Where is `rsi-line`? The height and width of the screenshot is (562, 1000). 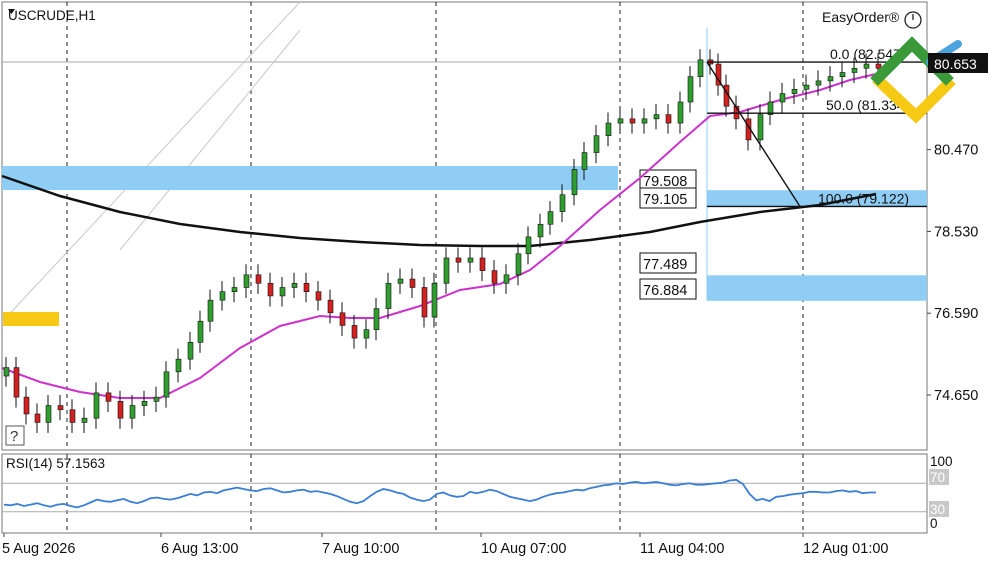 rsi-line is located at coordinates (439, 493).